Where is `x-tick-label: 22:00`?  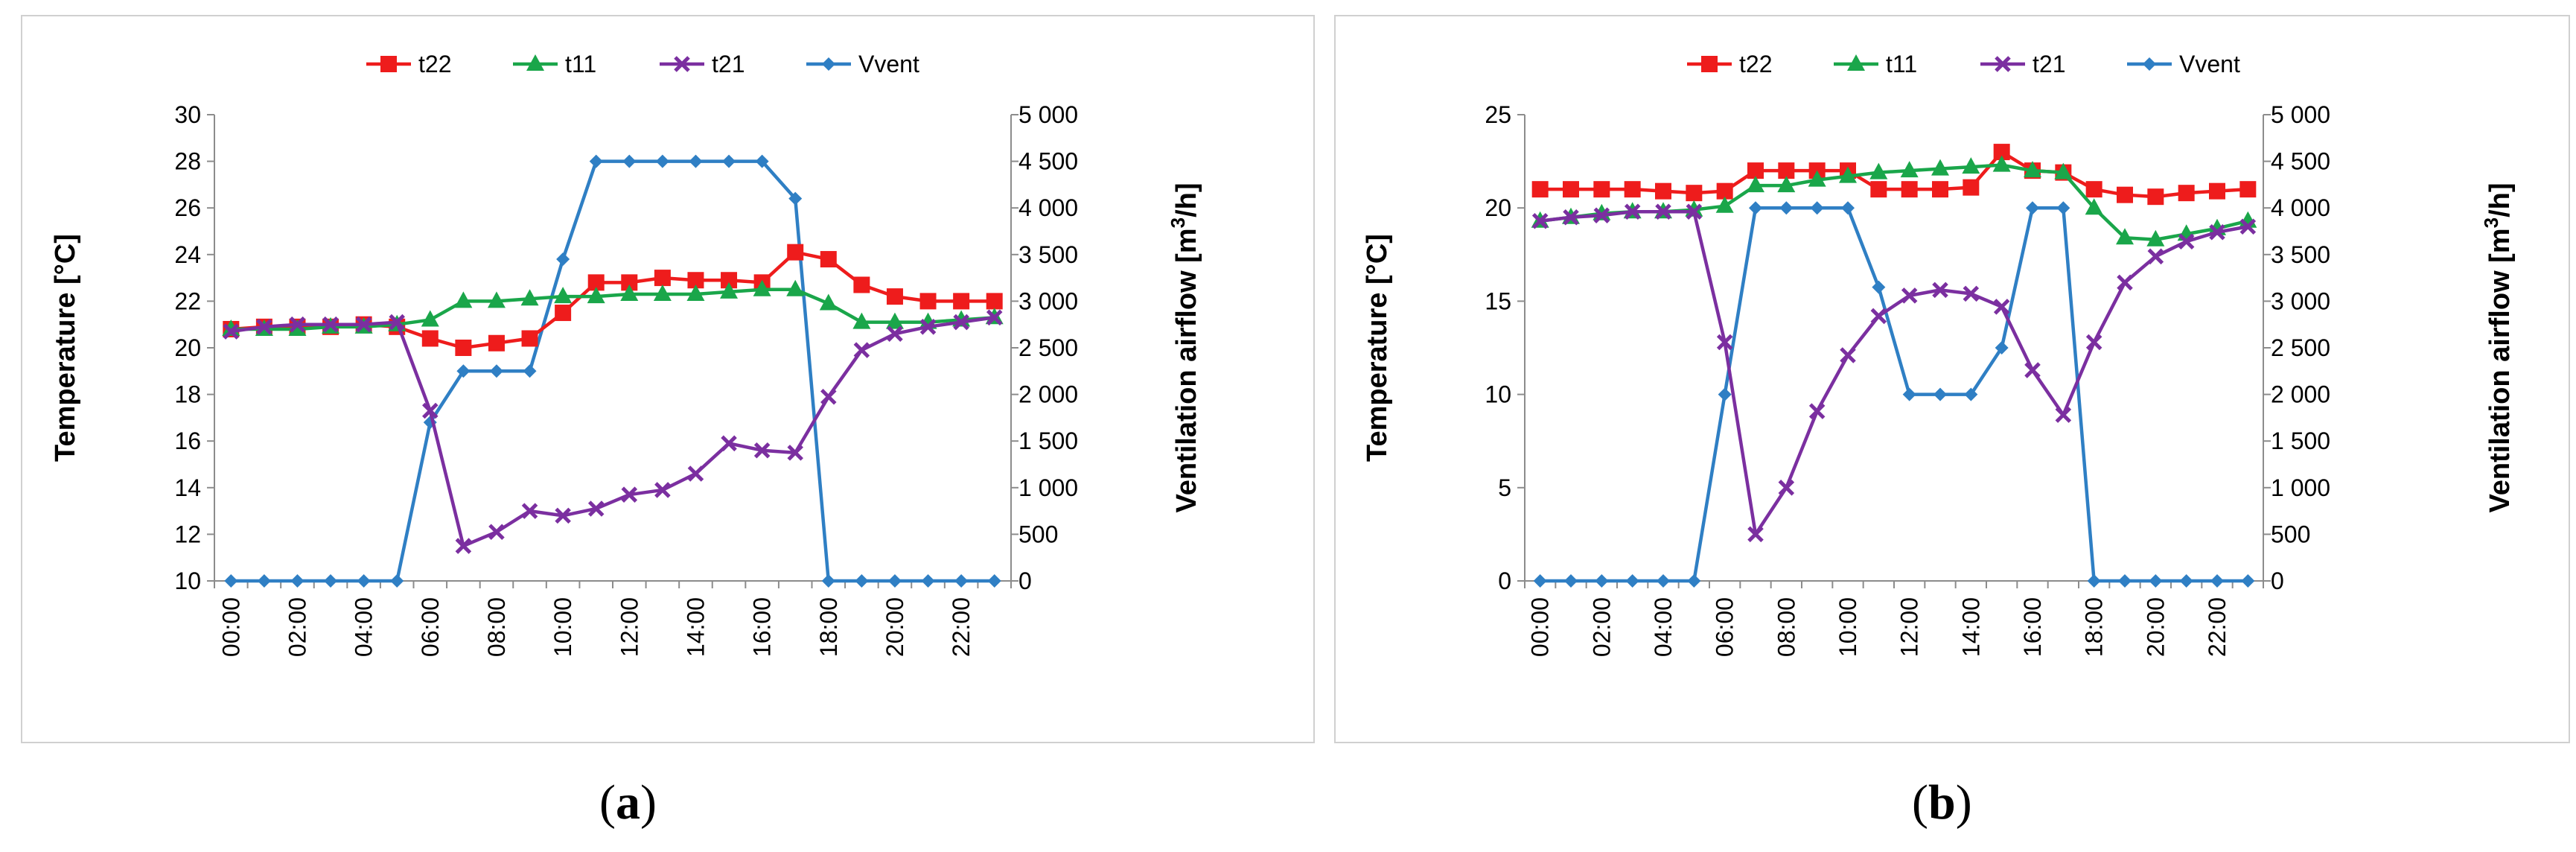 x-tick-label: 22:00 is located at coordinates (962, 627).